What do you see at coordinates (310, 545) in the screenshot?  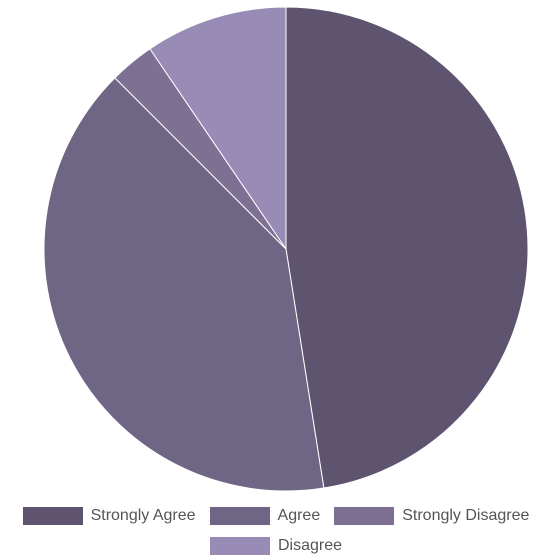 I see `legend-label: Disagree` at bounding box center [310, 545].